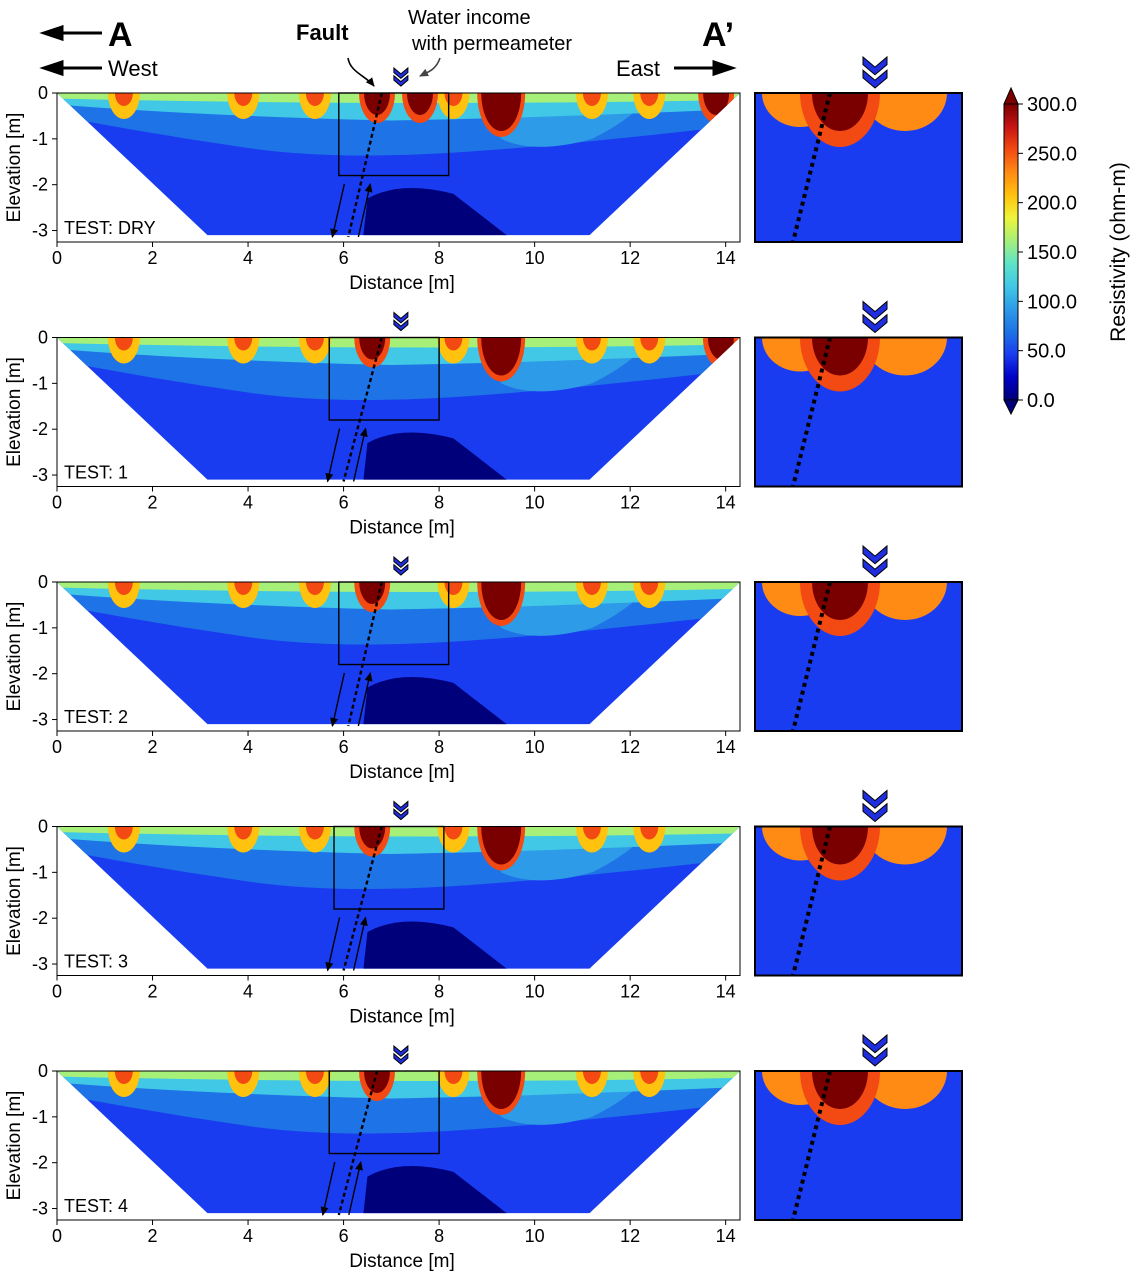  I want to click on zoom-frame, so click(858, 901).